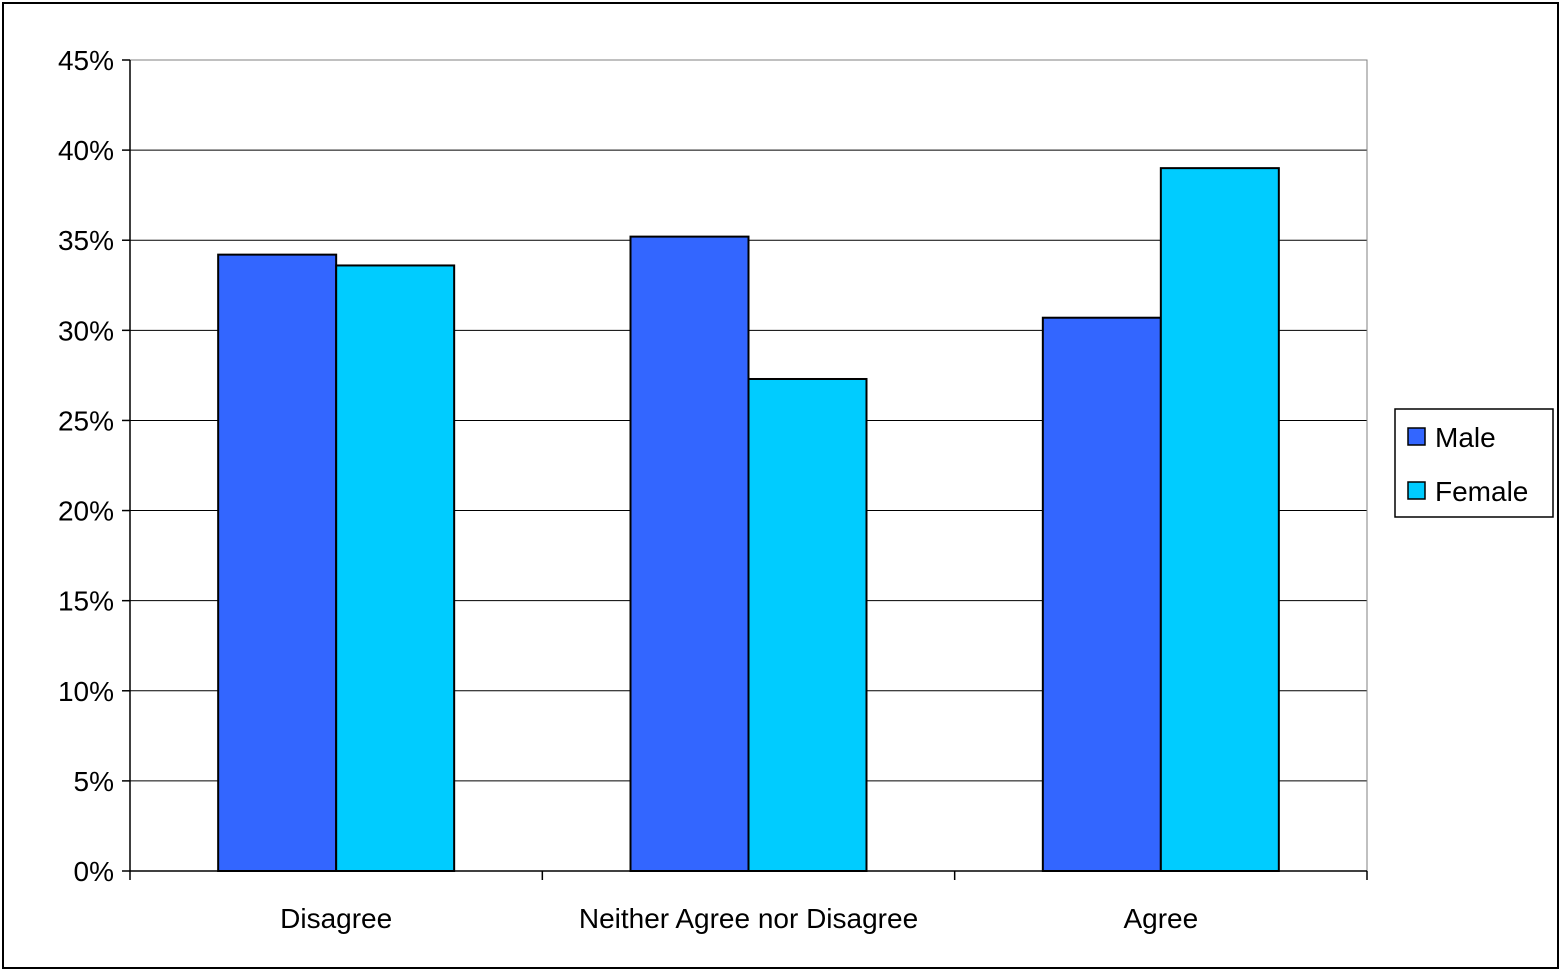 The image size is (1563, 971). I want to click on y-tick-label: 5%, so click(94, 781).